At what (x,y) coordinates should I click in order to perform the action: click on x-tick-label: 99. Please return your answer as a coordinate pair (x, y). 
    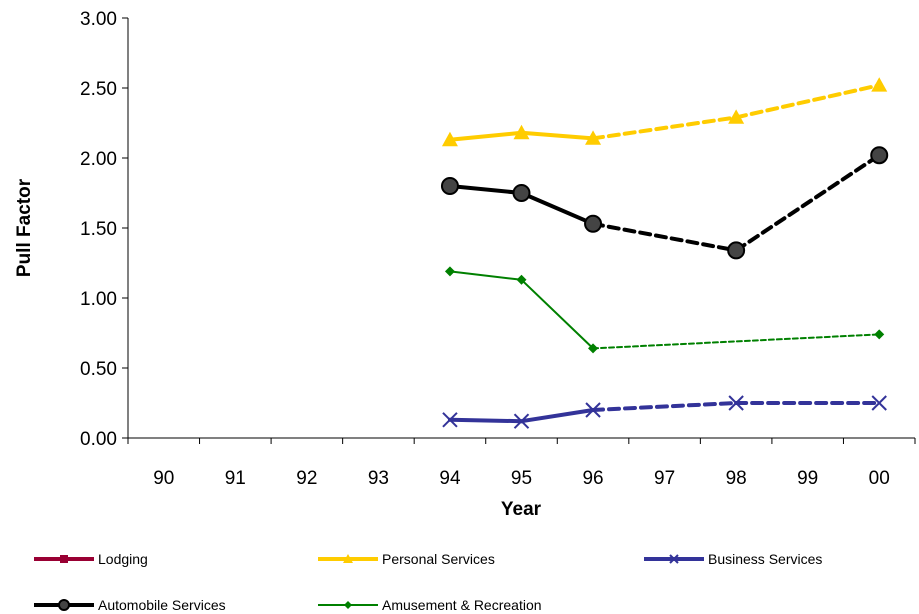
    Looking at the image, I should click on (807, 478).